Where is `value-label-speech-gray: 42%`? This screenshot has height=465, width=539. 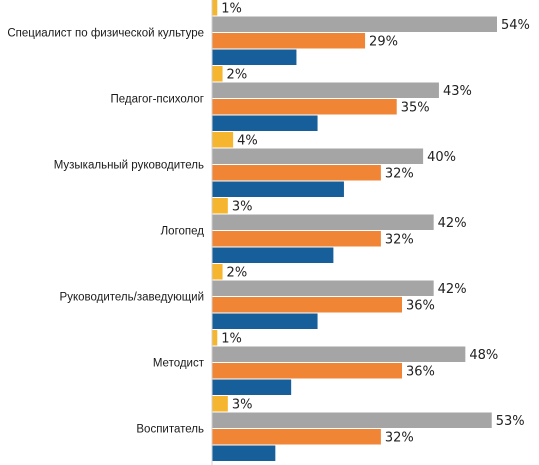
value-label-speech-gray: 42% is located at coordinates (452, 223).